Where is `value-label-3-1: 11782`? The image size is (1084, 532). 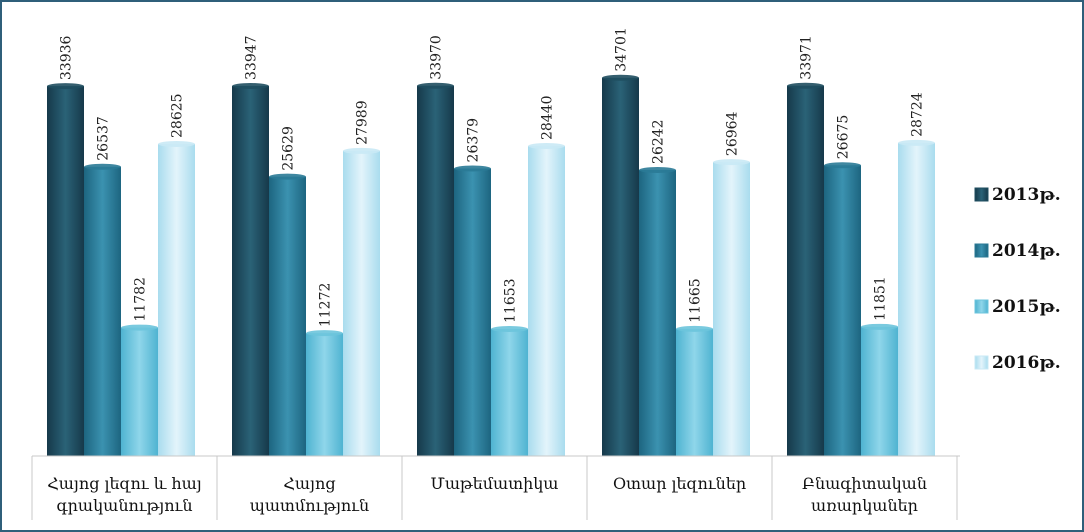 value-label-3-1: 11782 is located at coordinates (141, 299).